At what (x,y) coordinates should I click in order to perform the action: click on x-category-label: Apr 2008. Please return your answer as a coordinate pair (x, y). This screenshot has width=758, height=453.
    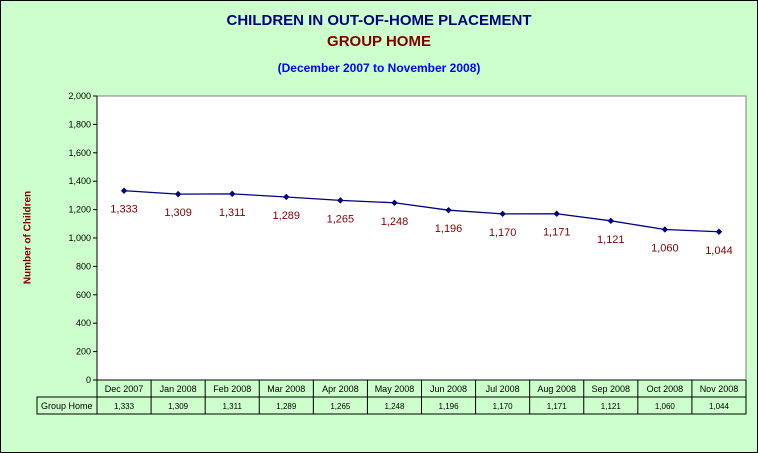
    Looking at the image, I should click on (340, 389).